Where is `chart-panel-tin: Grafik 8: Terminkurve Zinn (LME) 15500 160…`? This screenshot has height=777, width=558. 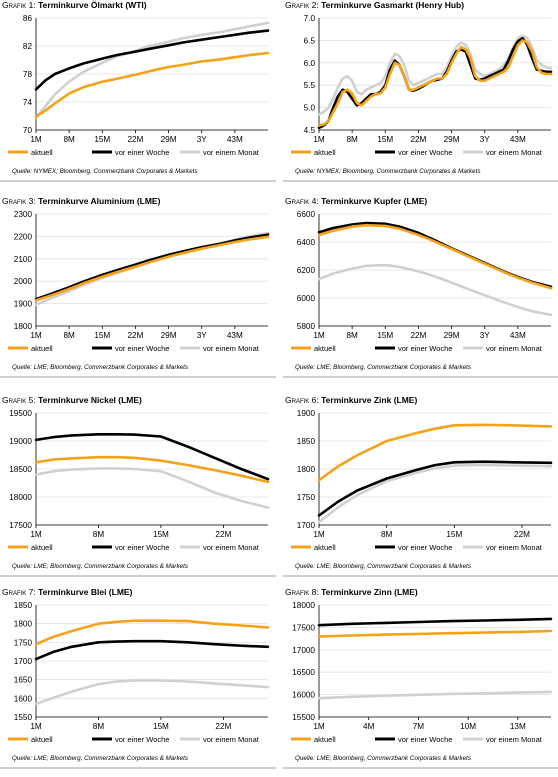 chart-panel-tin: Grafik 8: Terminkurve Zinn (LME) 15500 160… is located at coordinates (420, 682).